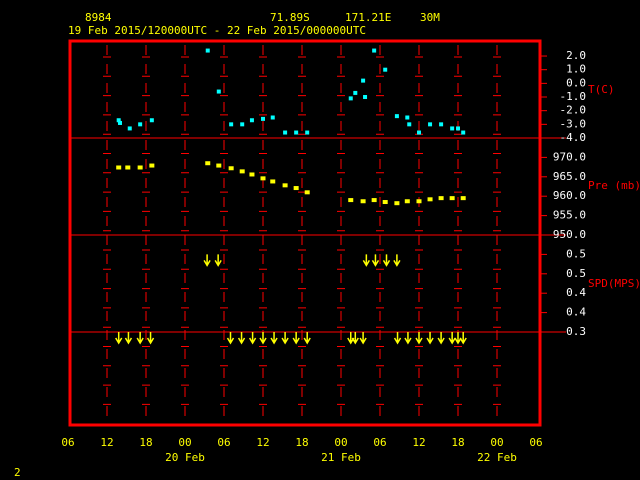  Describe the element at coordinates (368, 17) in the screenshot. I see `longitude: 171.21E` at that location.